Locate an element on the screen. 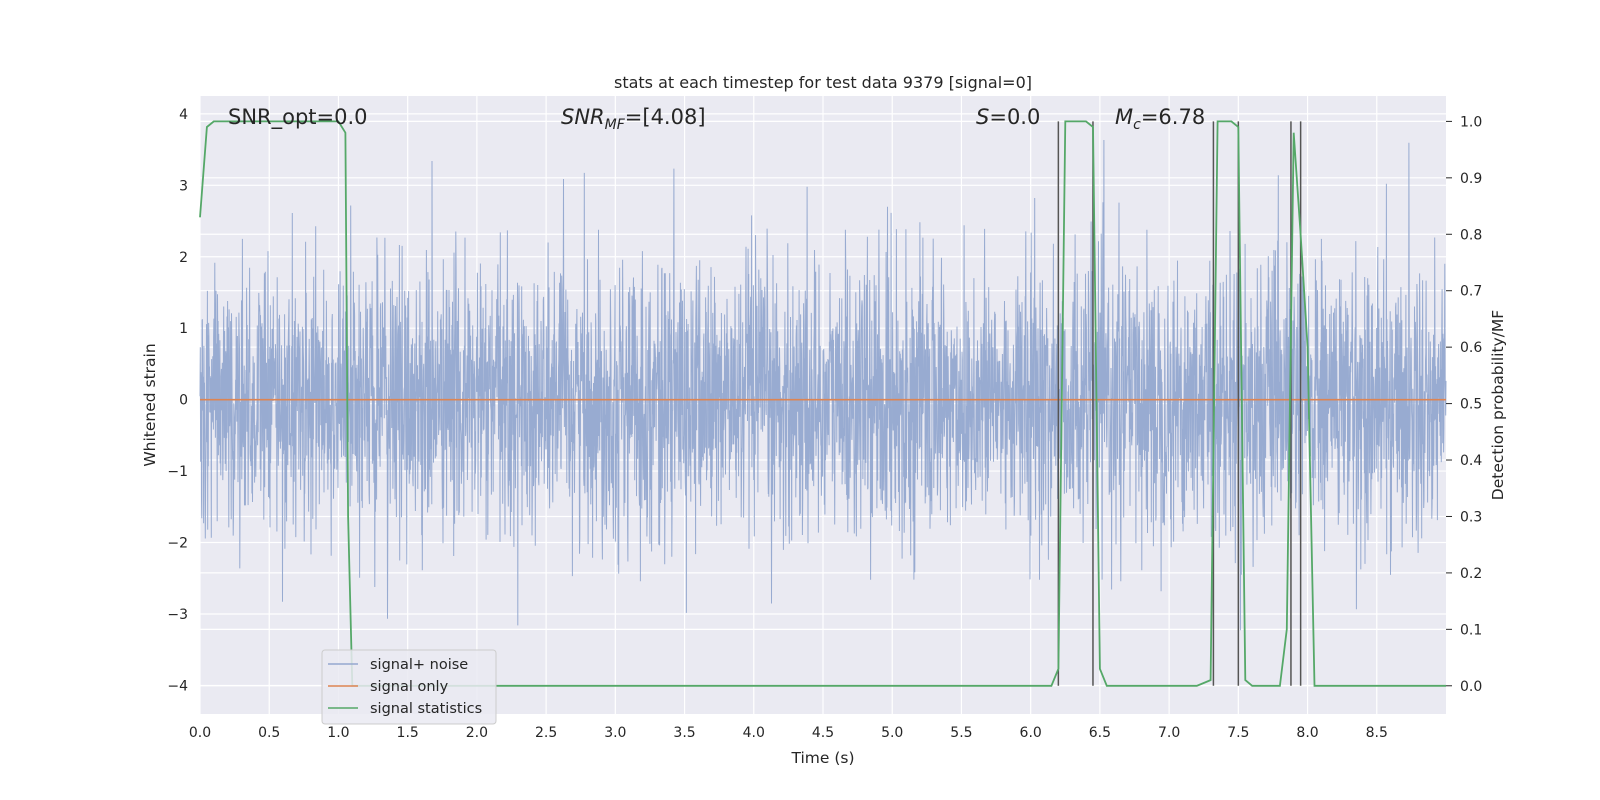  x-tick-label: 0.5 is located at coordinates (269, 733).